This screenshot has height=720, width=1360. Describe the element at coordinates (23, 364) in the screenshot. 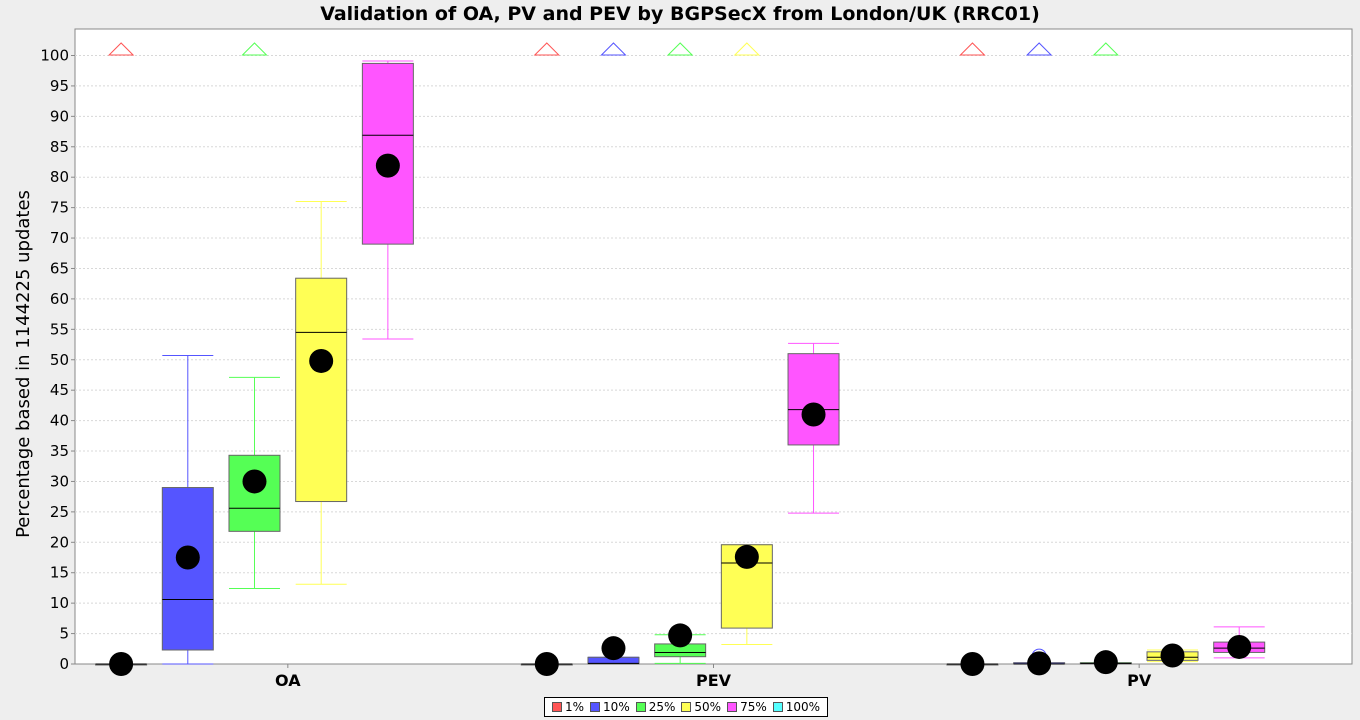

I see `y-axis-label: Percentage based in 1144225 updates` at that location.